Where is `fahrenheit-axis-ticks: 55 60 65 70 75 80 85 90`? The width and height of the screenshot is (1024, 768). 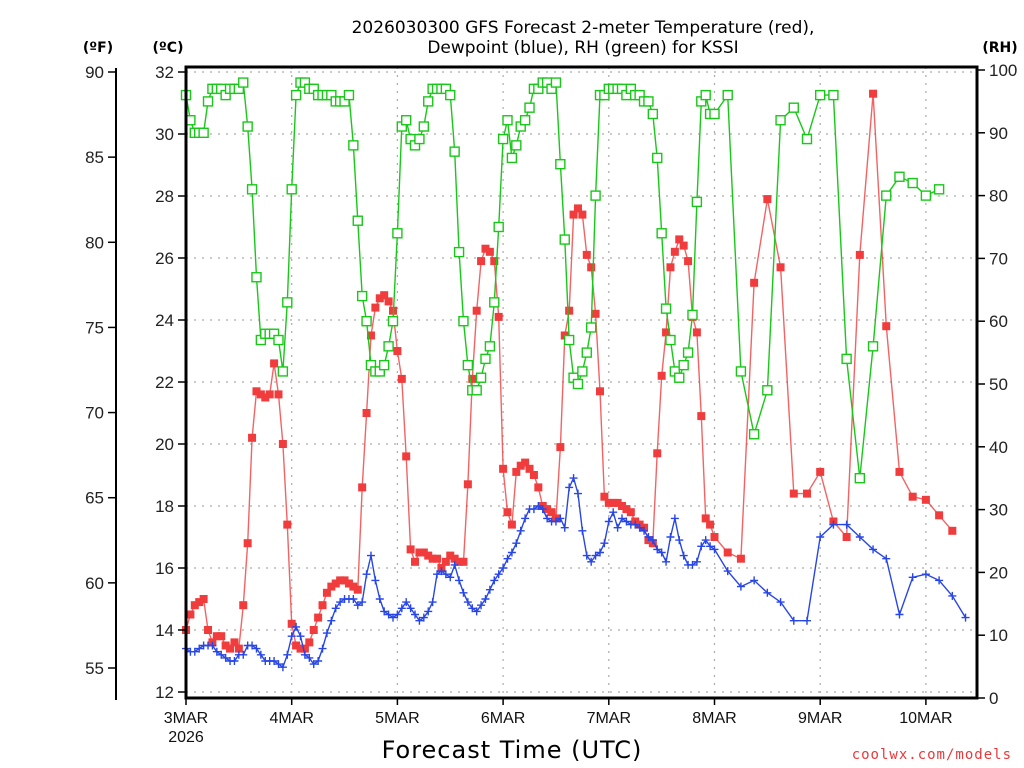
fahrenheit-axis-ticks: 55 60 65 70 75 80 85 90 is located at coordinates (100, 370).